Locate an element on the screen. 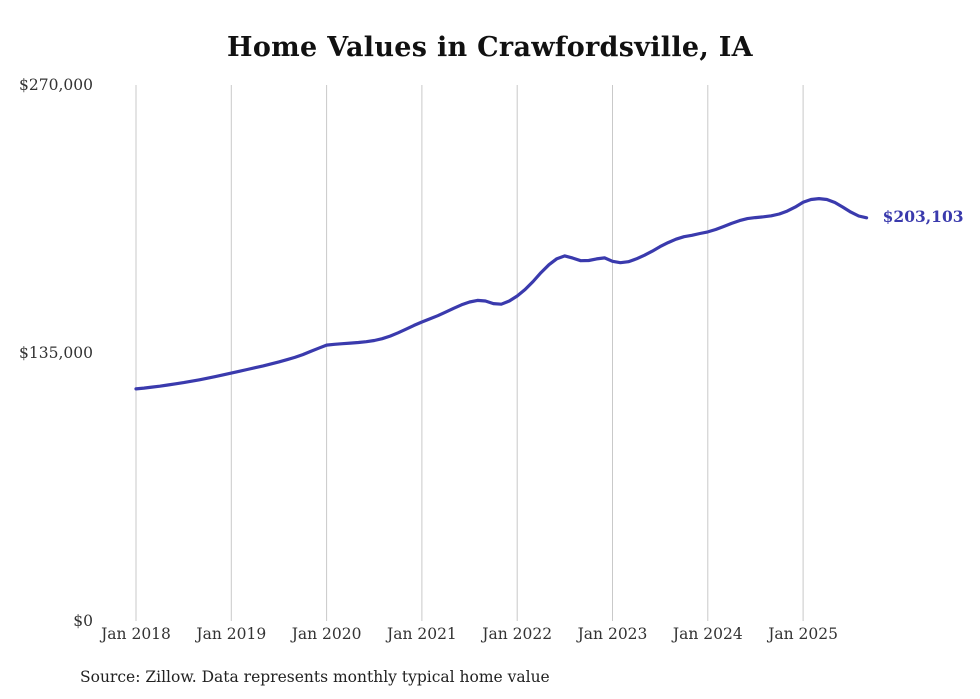  y-tick-label: $0 is located at coordinates (83, 621).